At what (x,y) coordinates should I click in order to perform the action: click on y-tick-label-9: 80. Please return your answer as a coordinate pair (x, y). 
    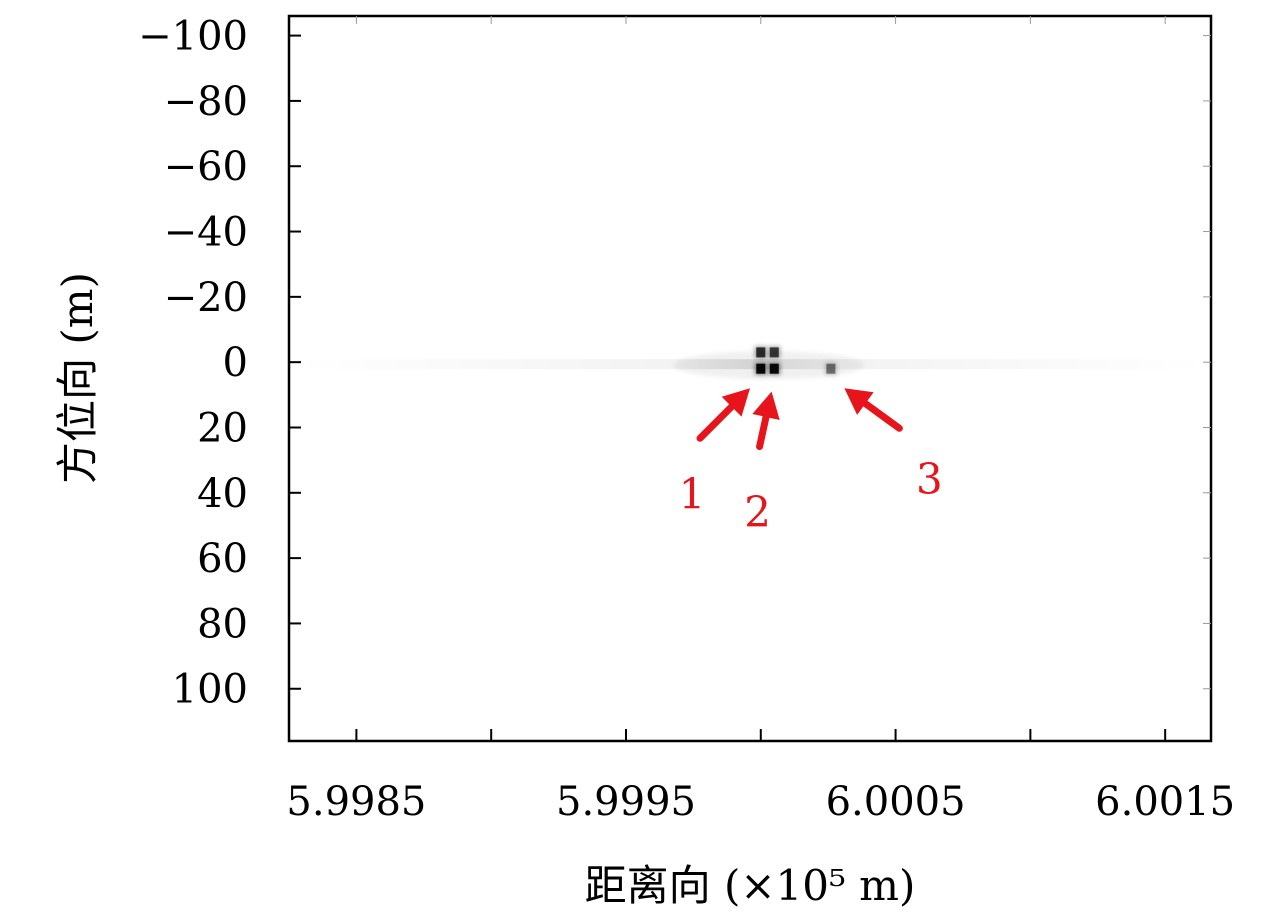
    Looking at the image, I should click on (222, 624).